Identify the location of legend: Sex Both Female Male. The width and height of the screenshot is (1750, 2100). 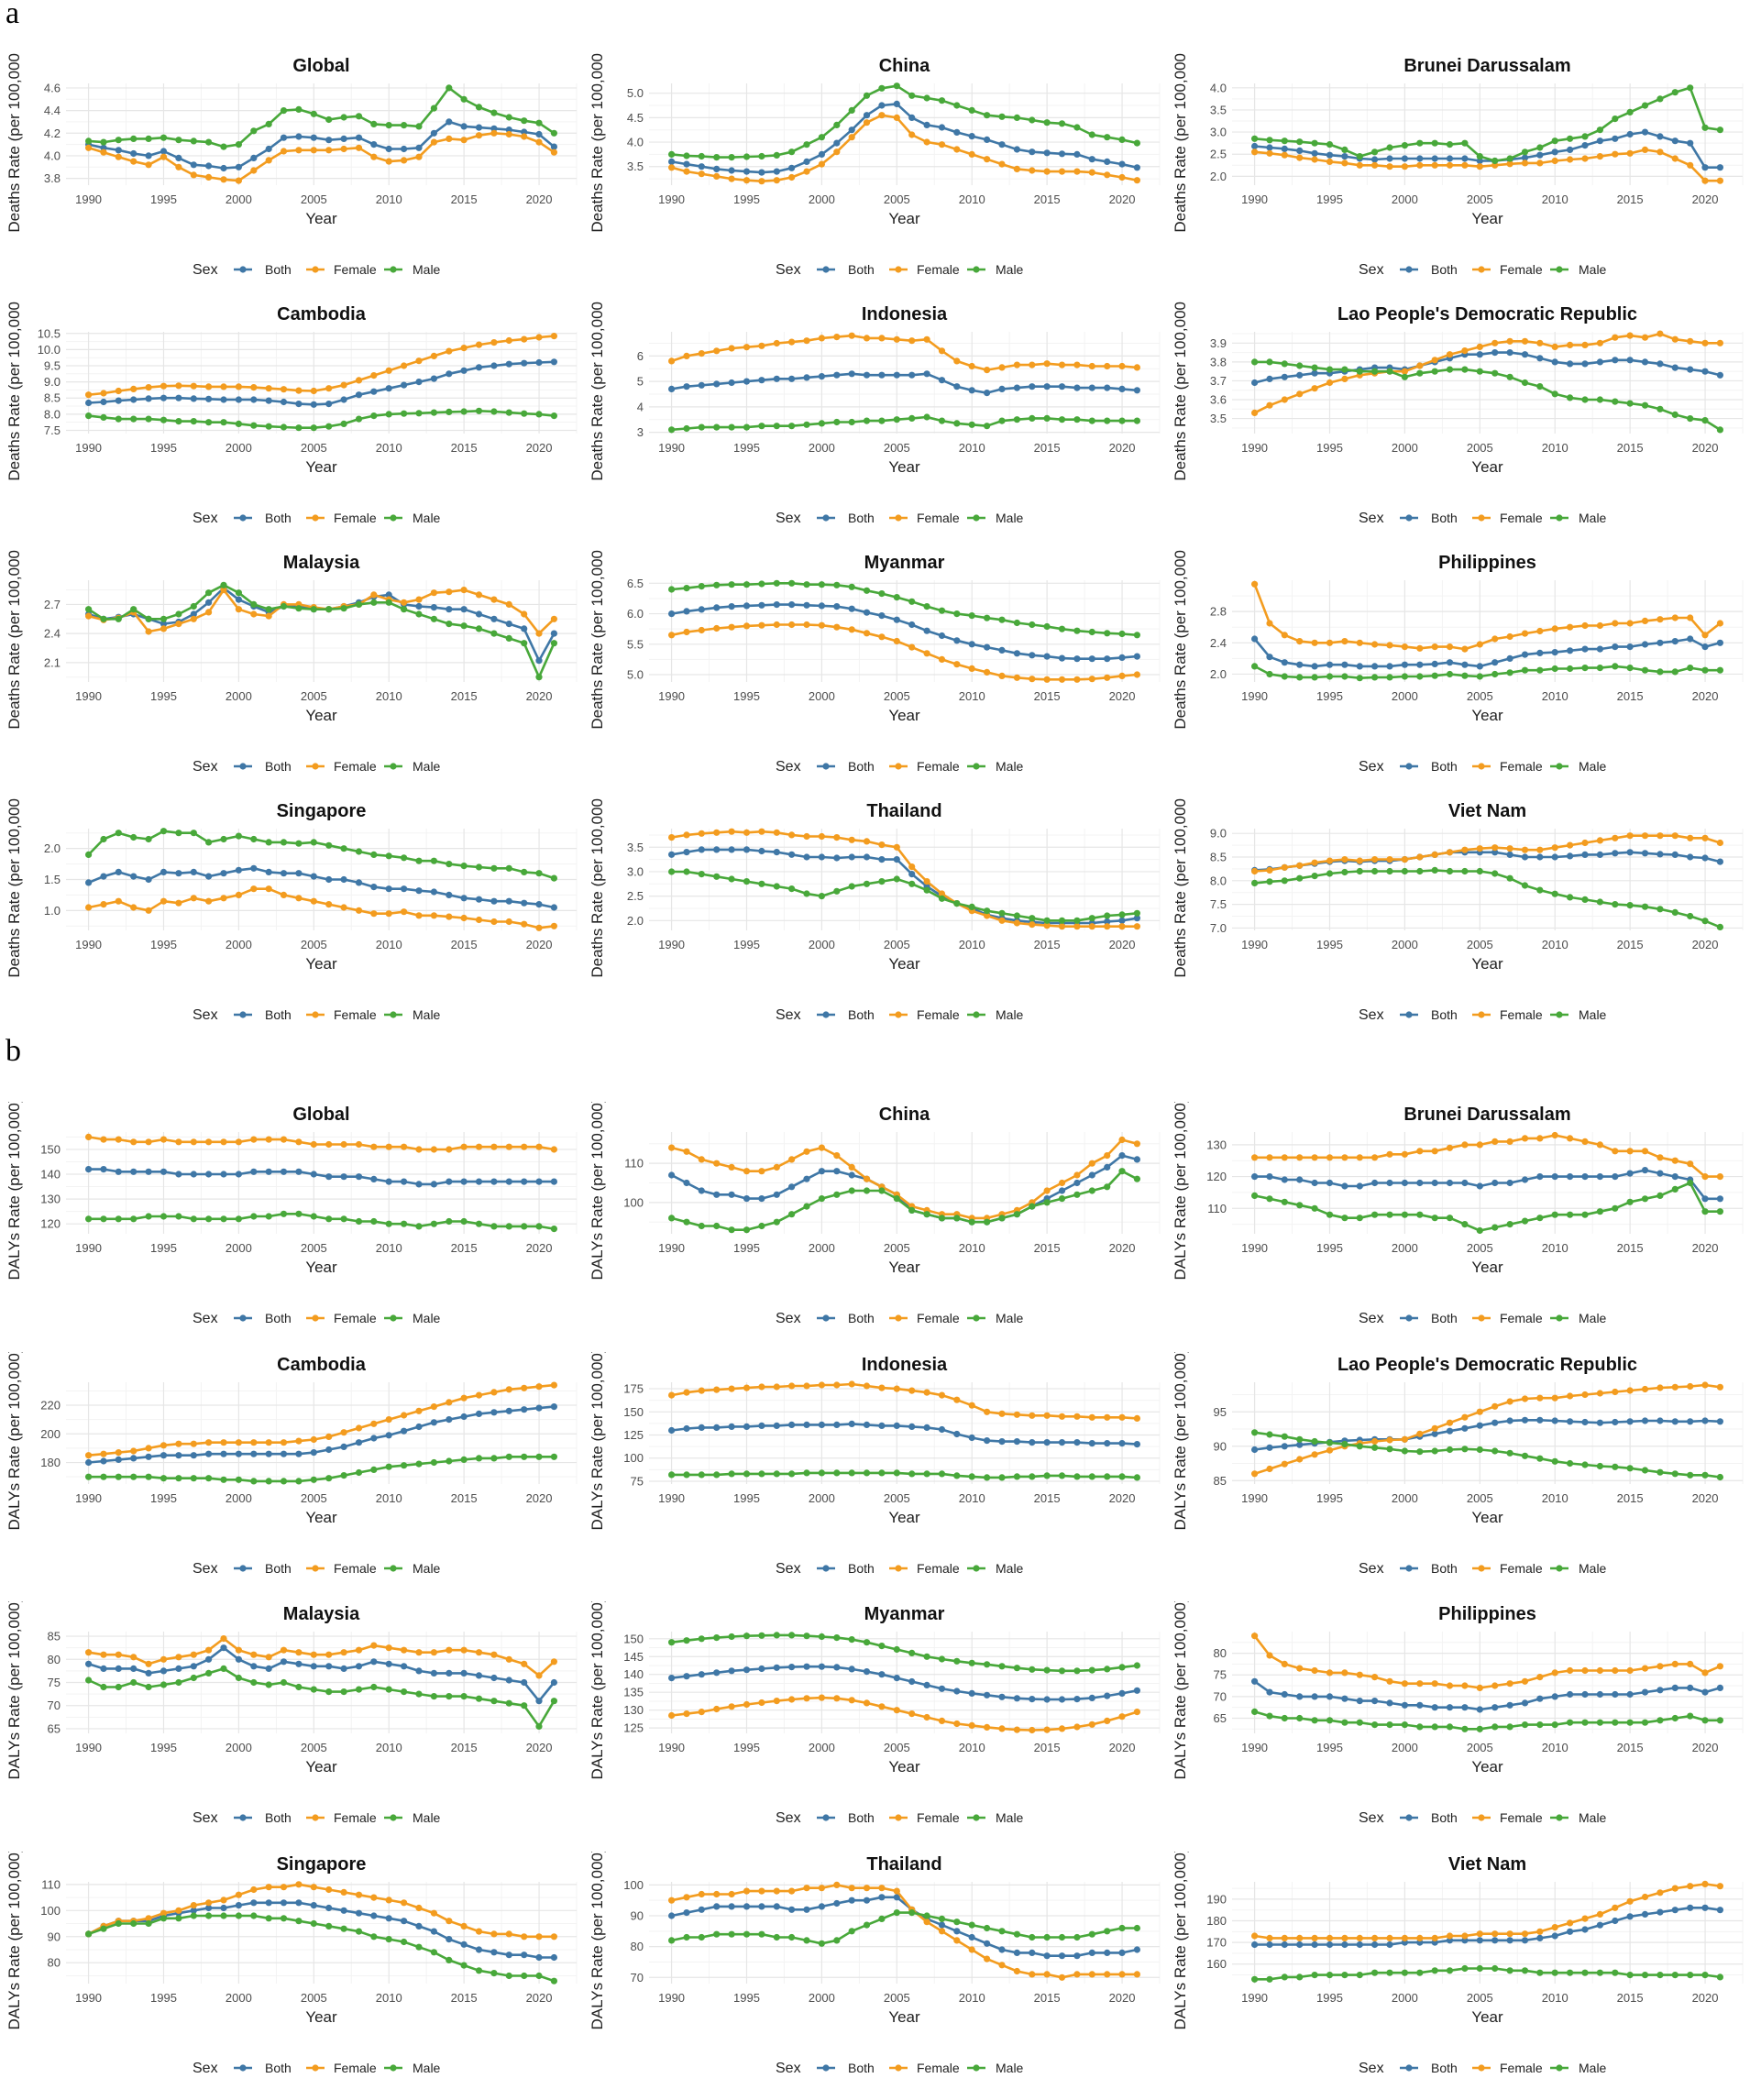
(317, 1818).